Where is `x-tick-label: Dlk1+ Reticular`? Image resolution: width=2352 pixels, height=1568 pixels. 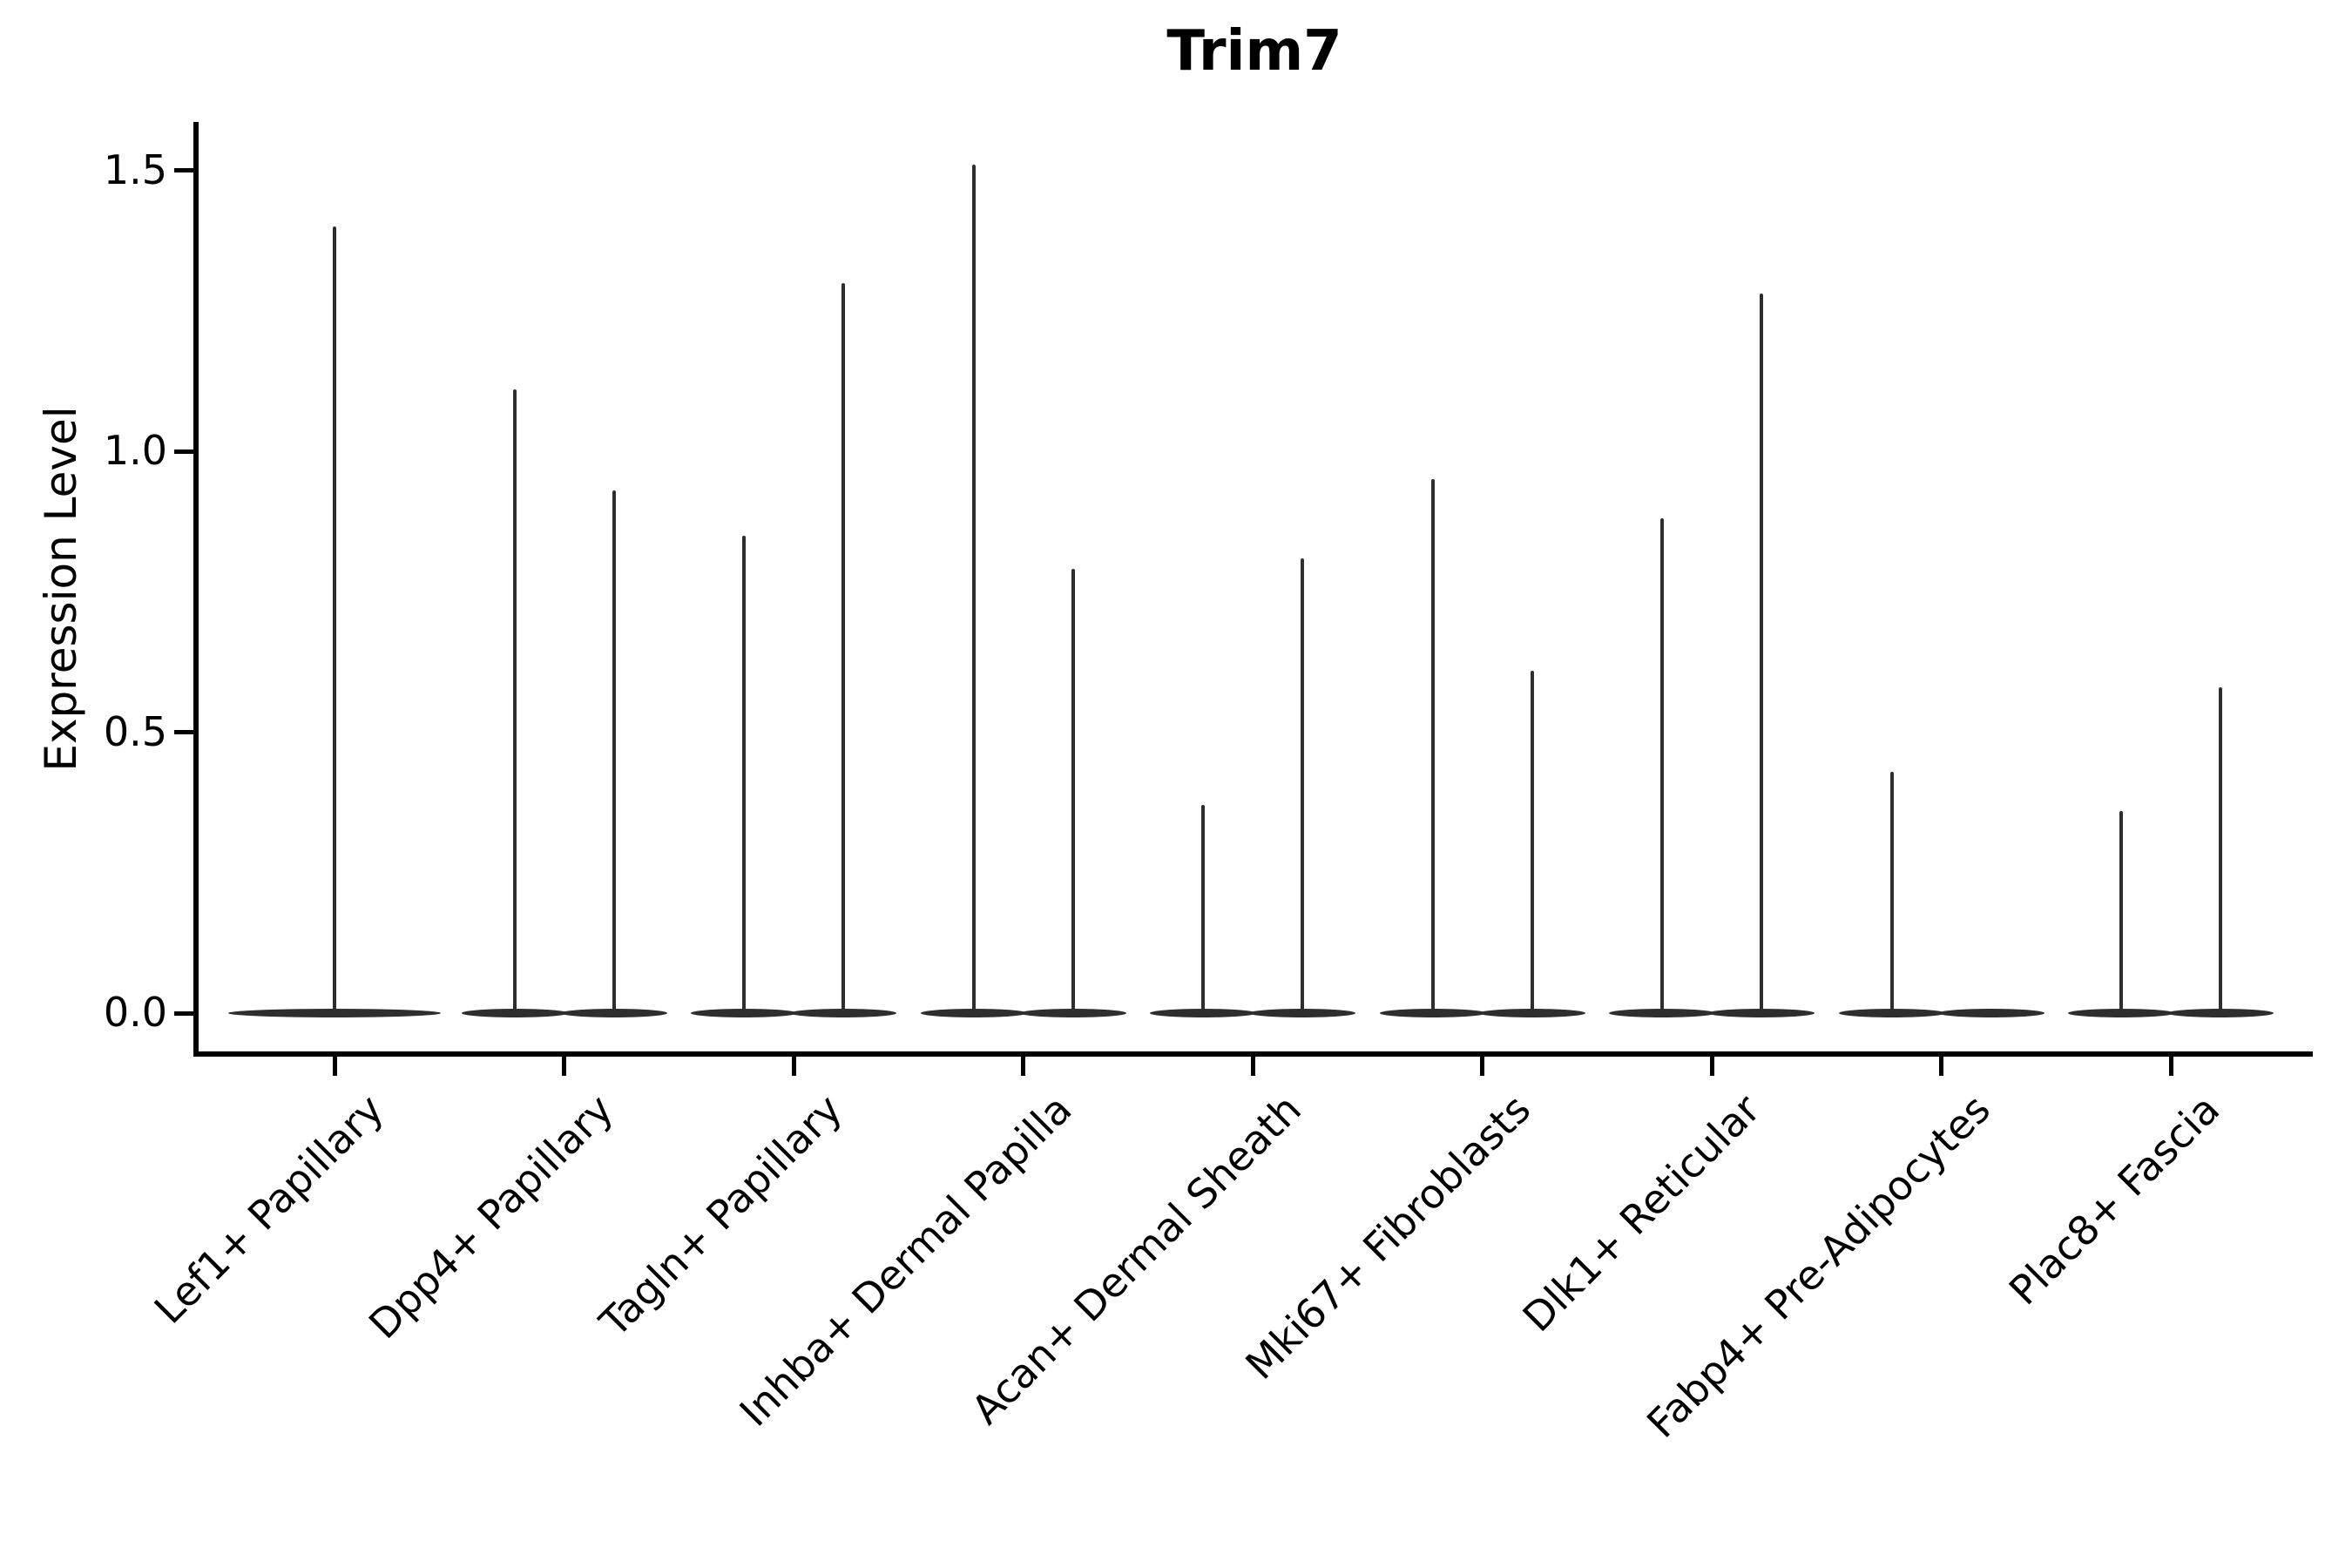 x-tick-label: Dlk1+ Reticular is located at coordinates (1641, 1213).